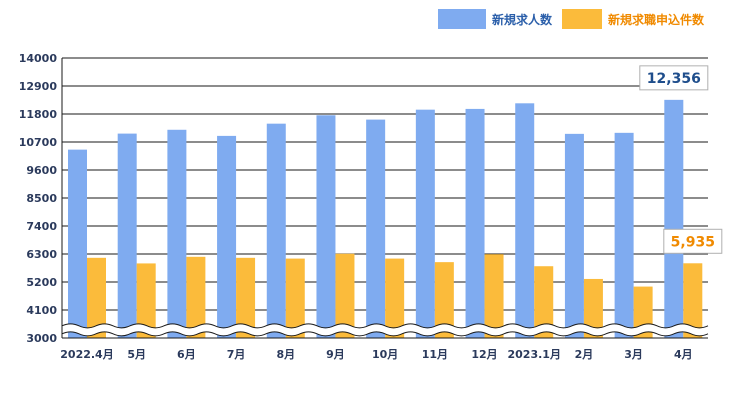 The height and width of the screenshot is (400, 740). Describe the element at coordinates (335, 354) in the screenshot. I see `x-tick-label: 9月` at that location.